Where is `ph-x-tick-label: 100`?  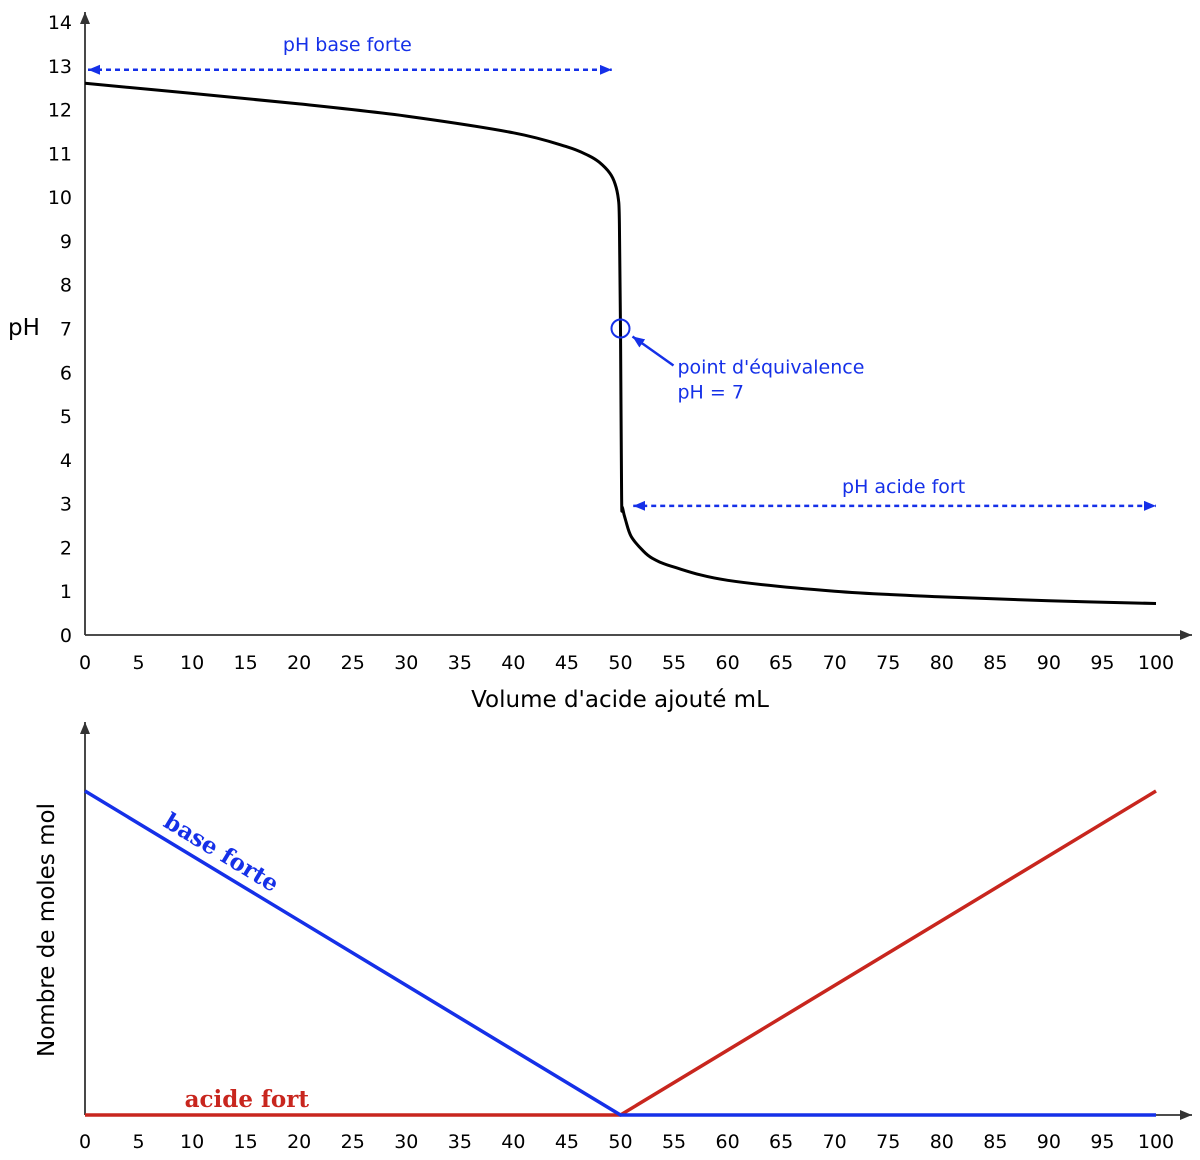
ph-x-tick-label: 100 is located at coordinates (1156, 663).